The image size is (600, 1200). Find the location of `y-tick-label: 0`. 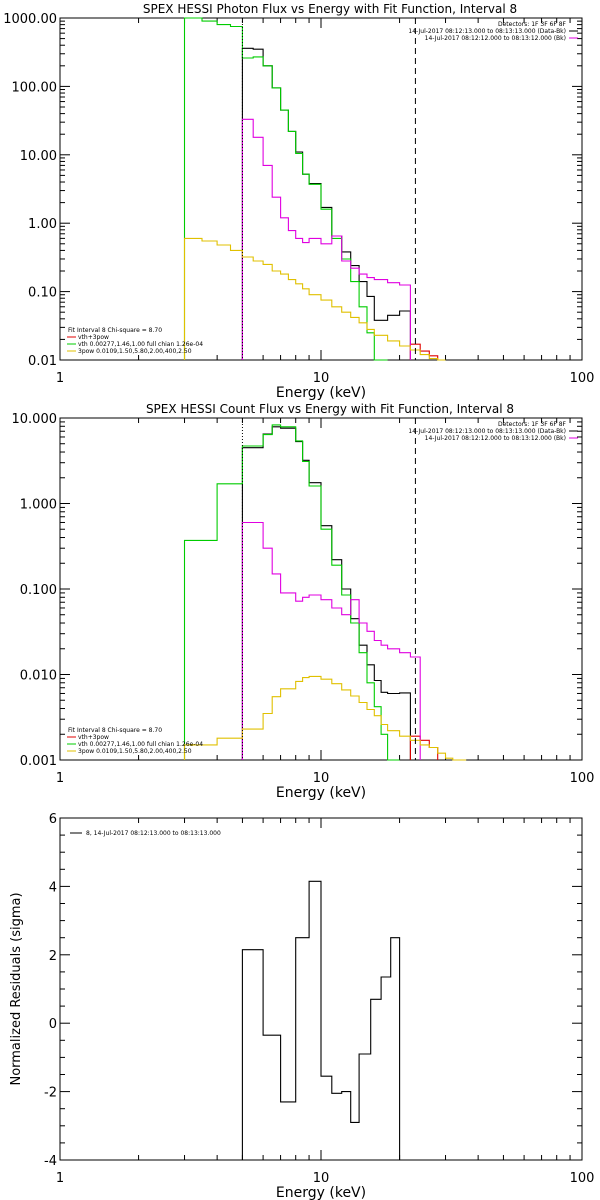

y-tick-label: 0 is located at coordinates (53, 1024).